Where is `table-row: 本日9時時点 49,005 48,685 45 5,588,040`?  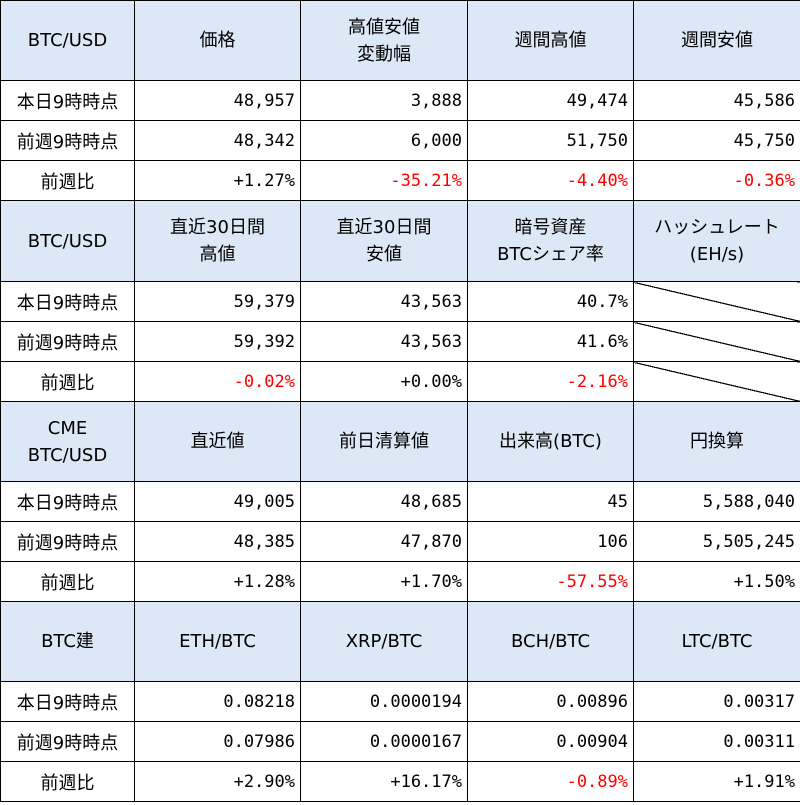 table-row: 本日9時時点 49,005 48,685 45 5,588,040 is located at coordinates (400, 501).